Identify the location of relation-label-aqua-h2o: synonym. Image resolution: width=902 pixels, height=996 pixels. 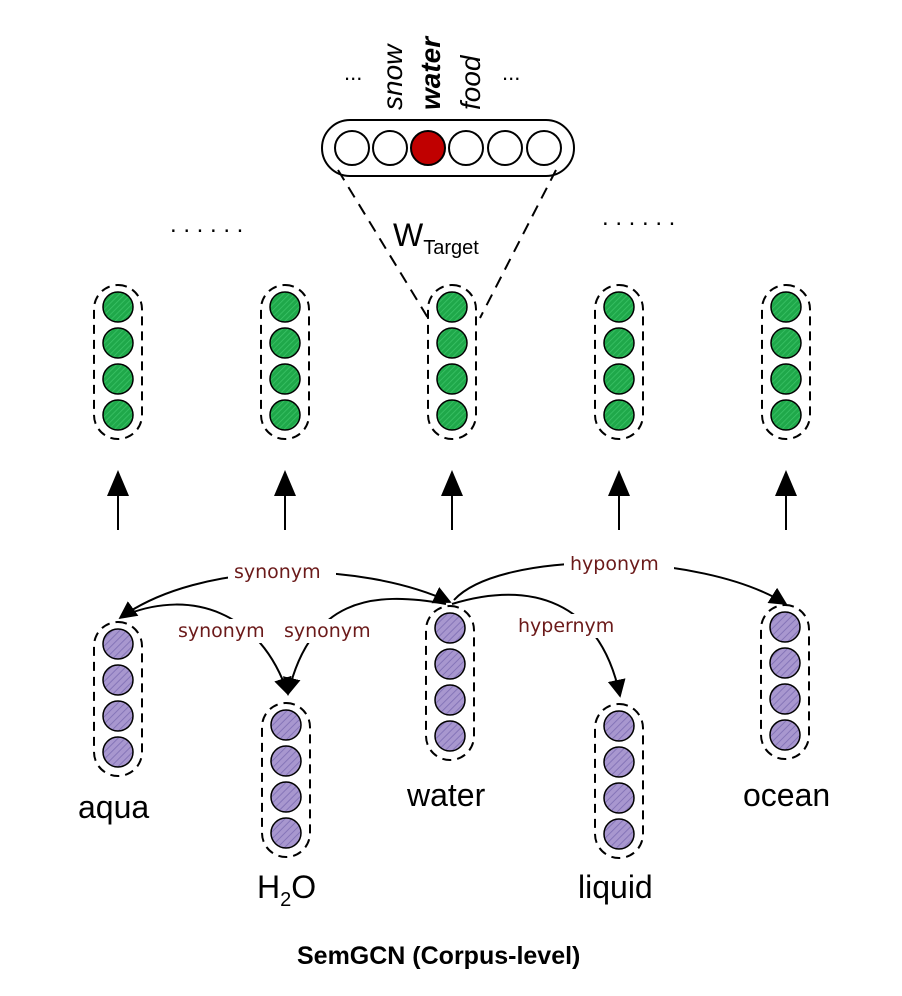
(221, 631).